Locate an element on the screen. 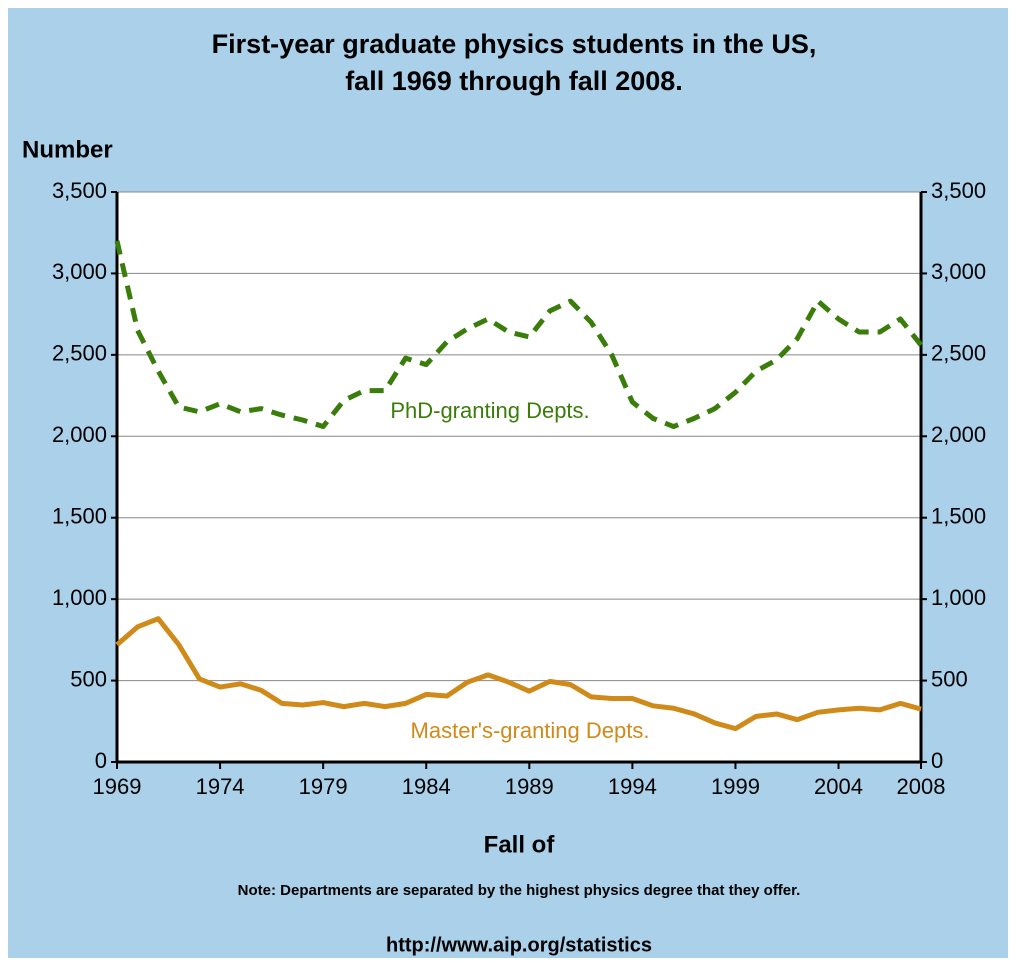  chart-title: fall 1969 through fall 2008. is located at coordinates (514, 81).